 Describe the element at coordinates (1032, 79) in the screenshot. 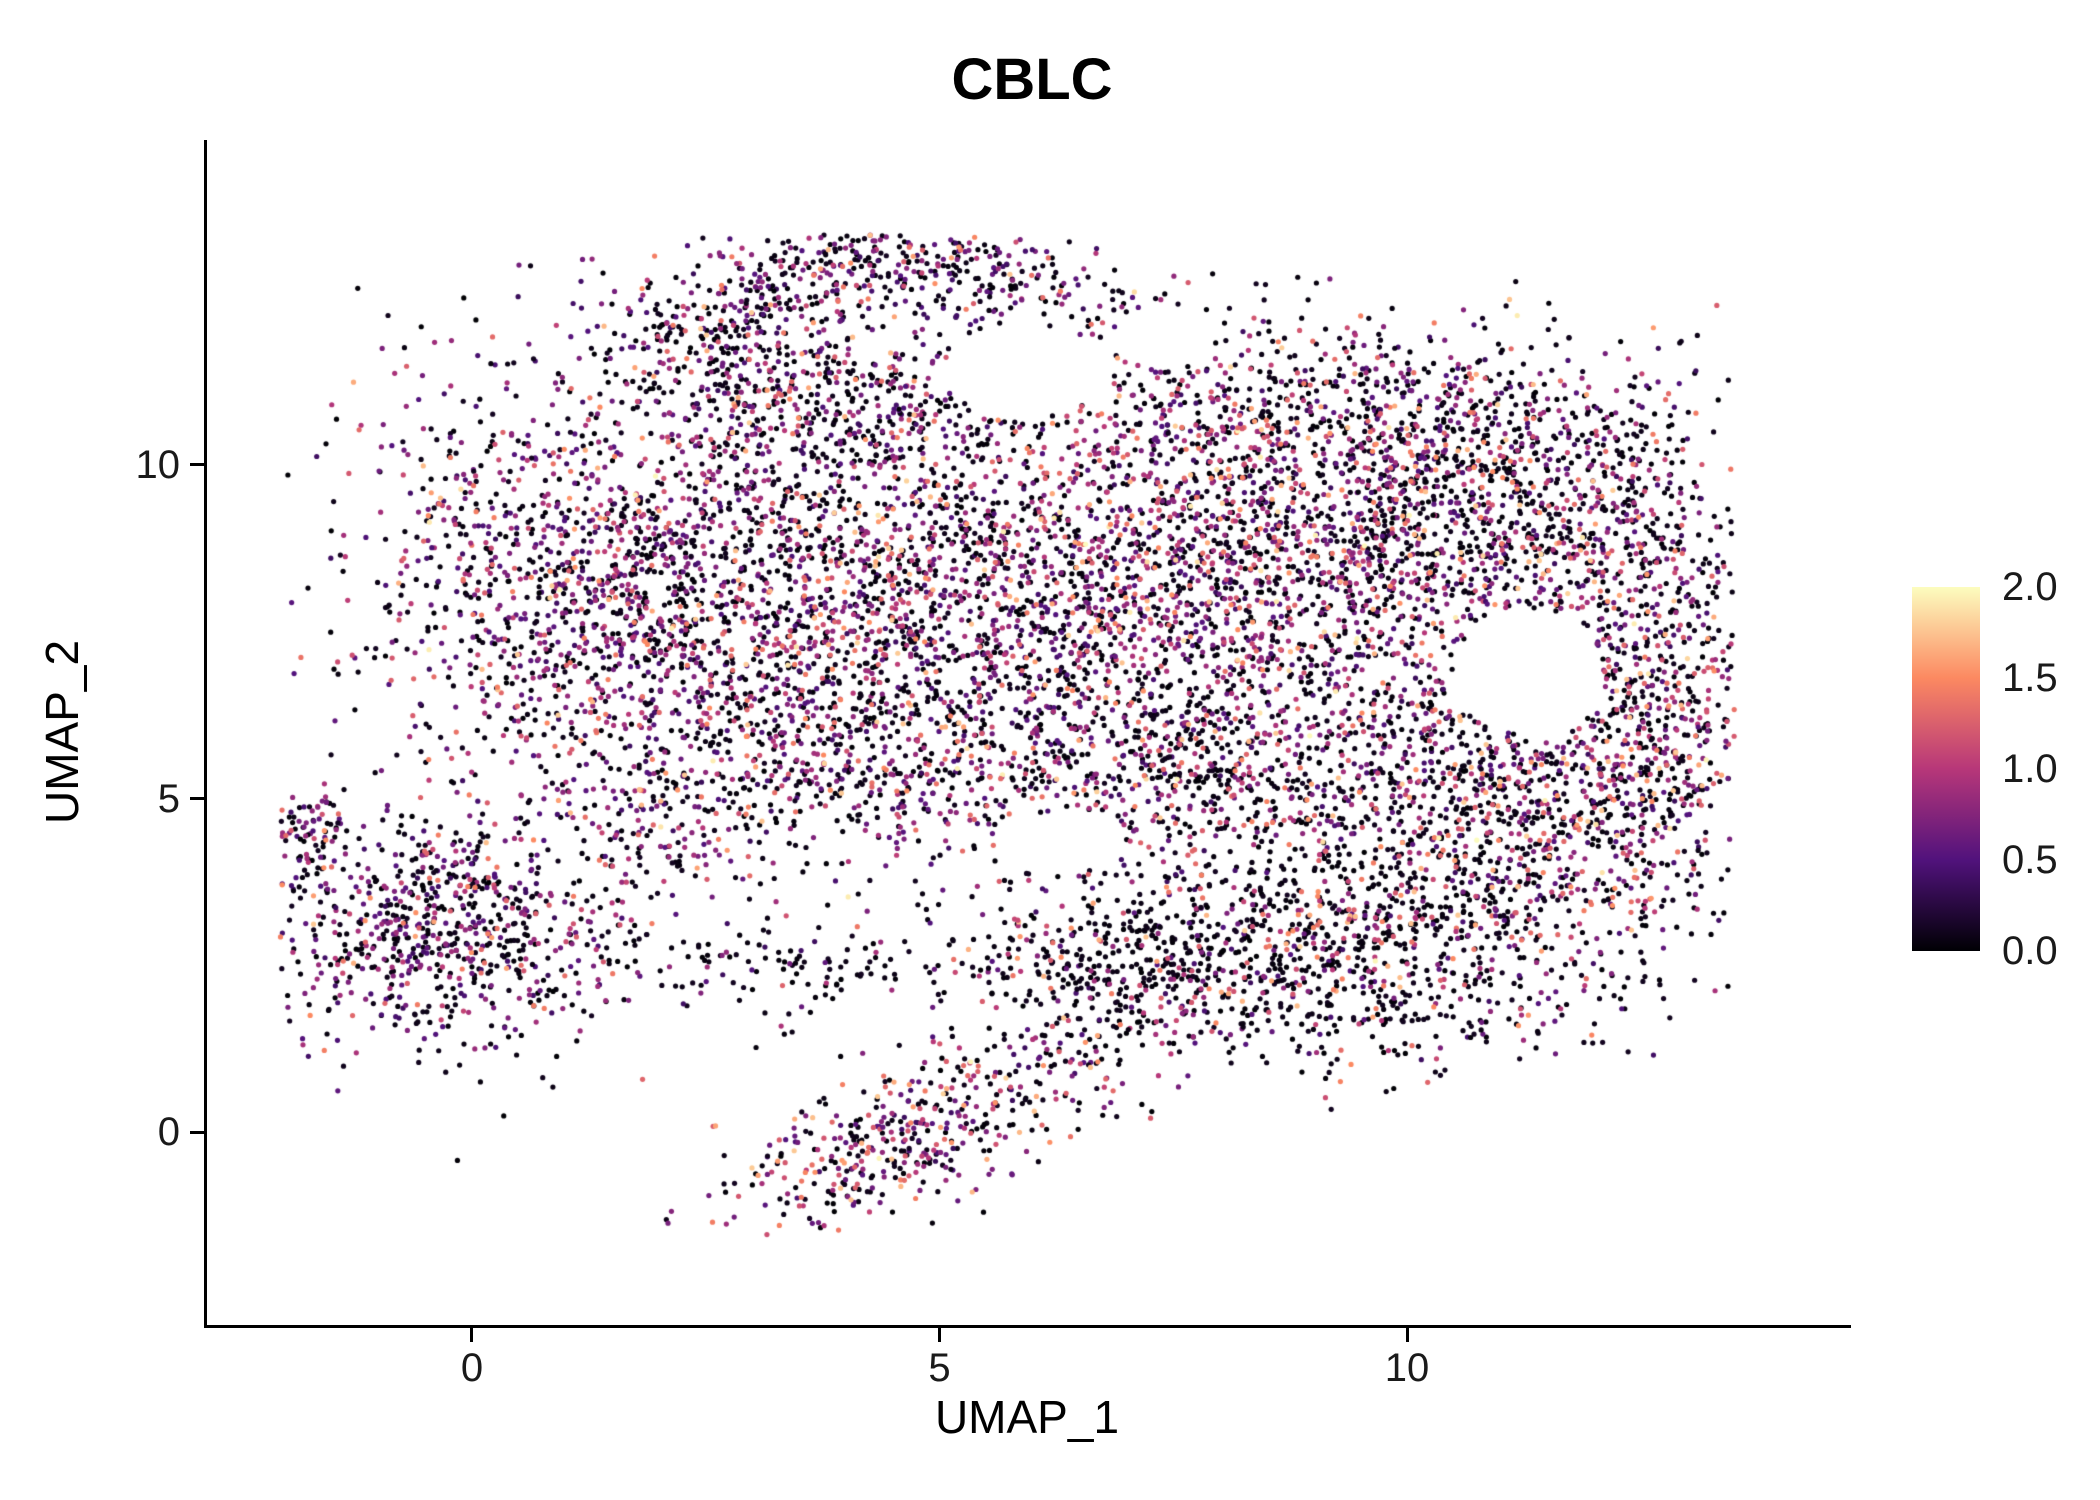

I see `plot-title: CBLC` at that location.